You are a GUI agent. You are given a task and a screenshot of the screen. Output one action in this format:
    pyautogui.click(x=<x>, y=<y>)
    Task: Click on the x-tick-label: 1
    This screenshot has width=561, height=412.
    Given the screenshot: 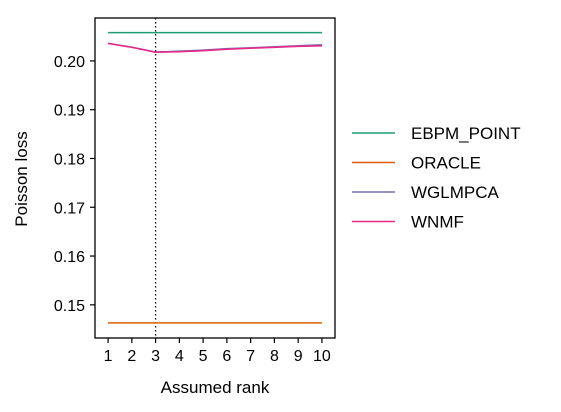 What is the action you would take?
    pyautogui.click(x=108, y=356)
    